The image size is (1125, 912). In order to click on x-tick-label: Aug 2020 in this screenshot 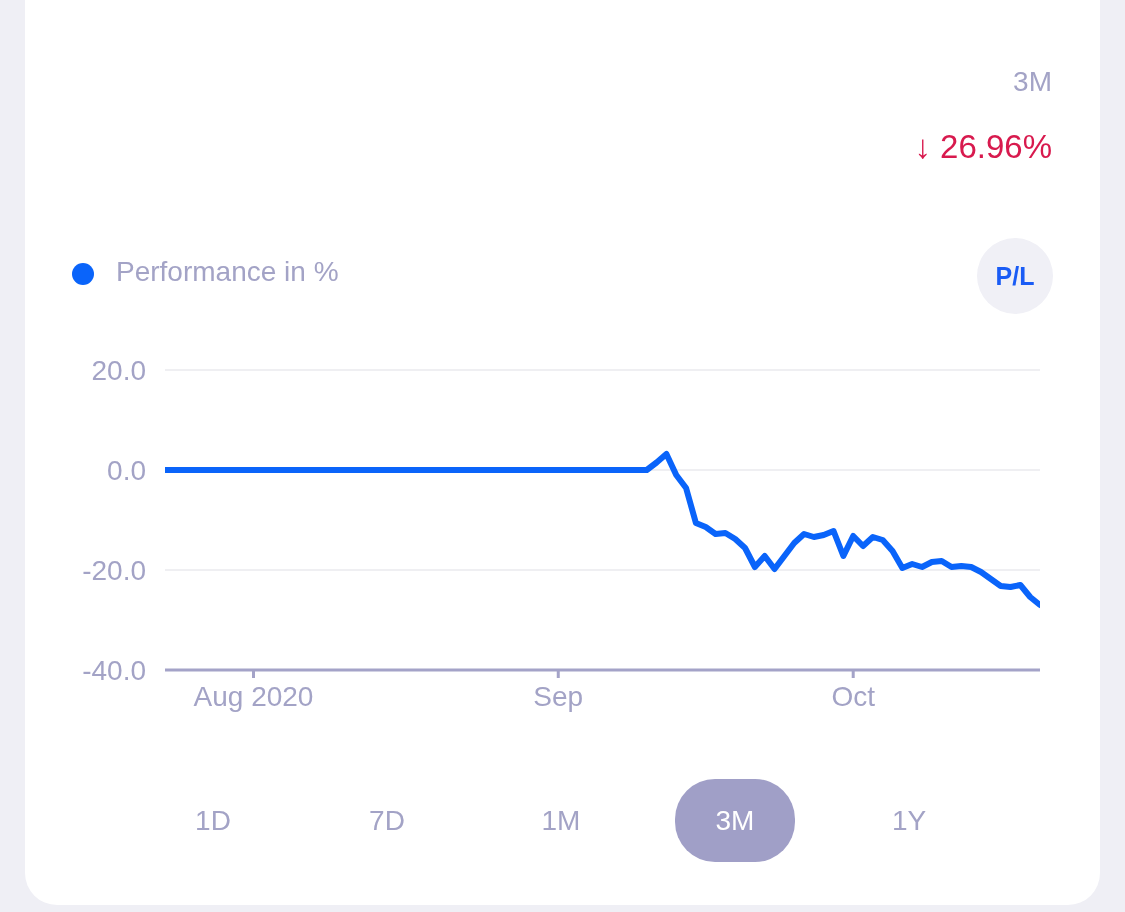, I will do `click(253, 696)`.